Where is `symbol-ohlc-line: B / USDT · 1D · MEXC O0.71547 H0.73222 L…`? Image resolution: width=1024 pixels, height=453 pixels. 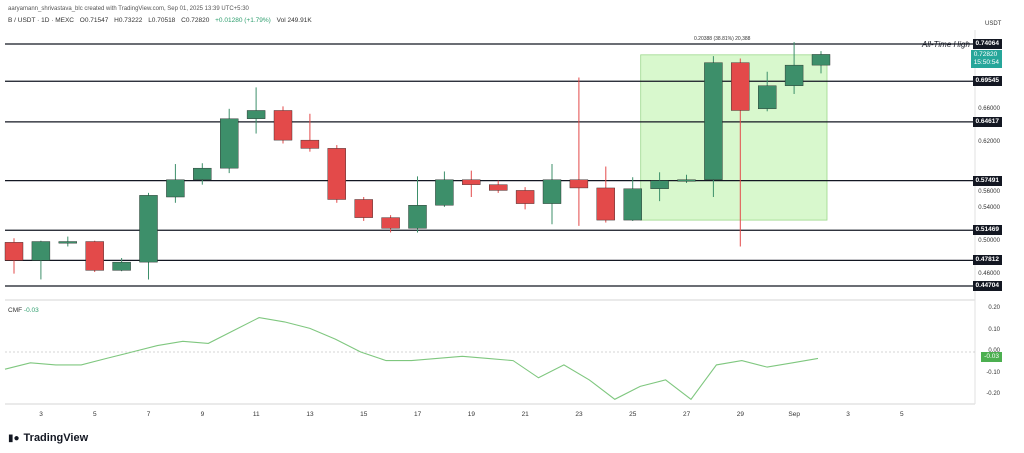
symbol-ohlc-line: B / USDT · 1D · MEXC O0.71547 H0.73222 L… is located at coordinates (162, 20).